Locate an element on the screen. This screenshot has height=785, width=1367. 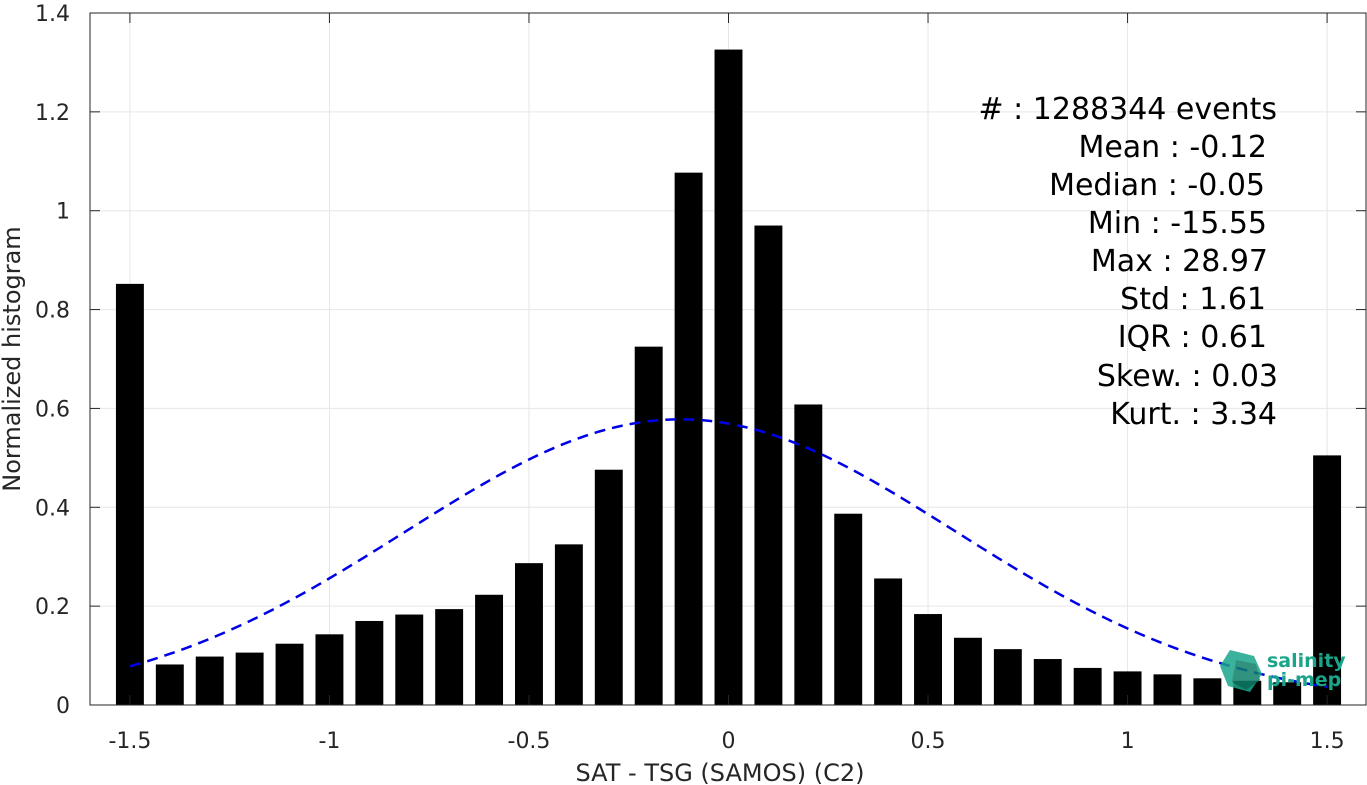
x-tick-label: 1.5 is located at coordinates (1327, 741).